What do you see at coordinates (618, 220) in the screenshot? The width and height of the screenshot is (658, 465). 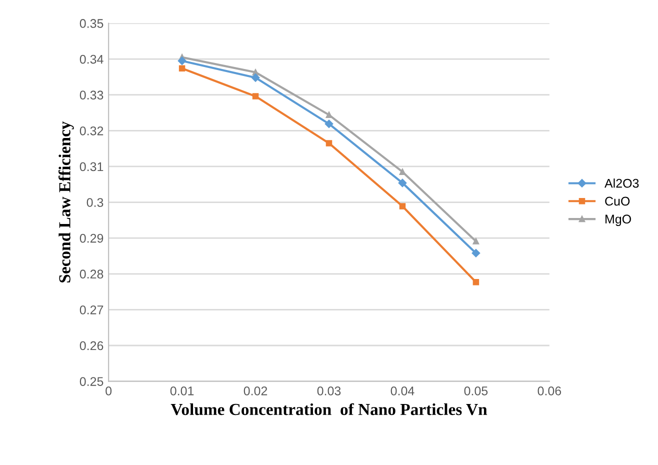 I see `legend-label: MgO` at bounding box center [618, 220].